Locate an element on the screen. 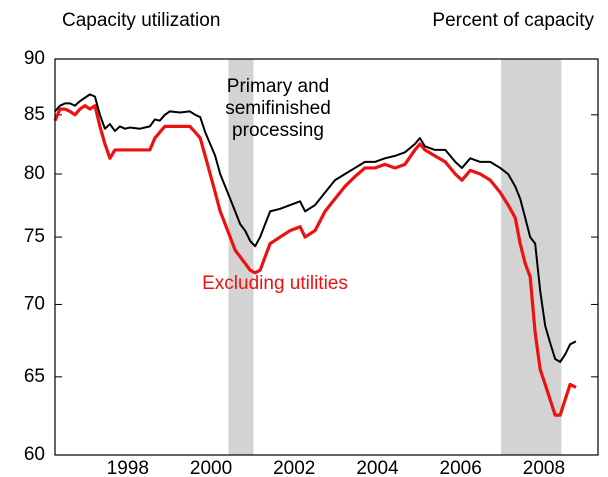 This screenshot has height=477, width=608. y-tick-label: 90 is located at coordinates (34, 58).